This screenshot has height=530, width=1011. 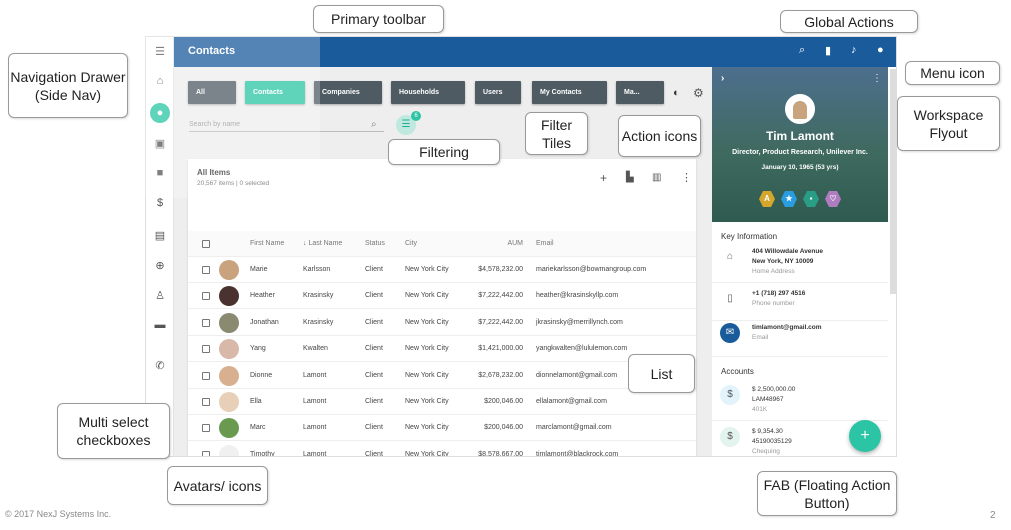 I want to click on columns-icon: ▥, so click(x=657, y=177).